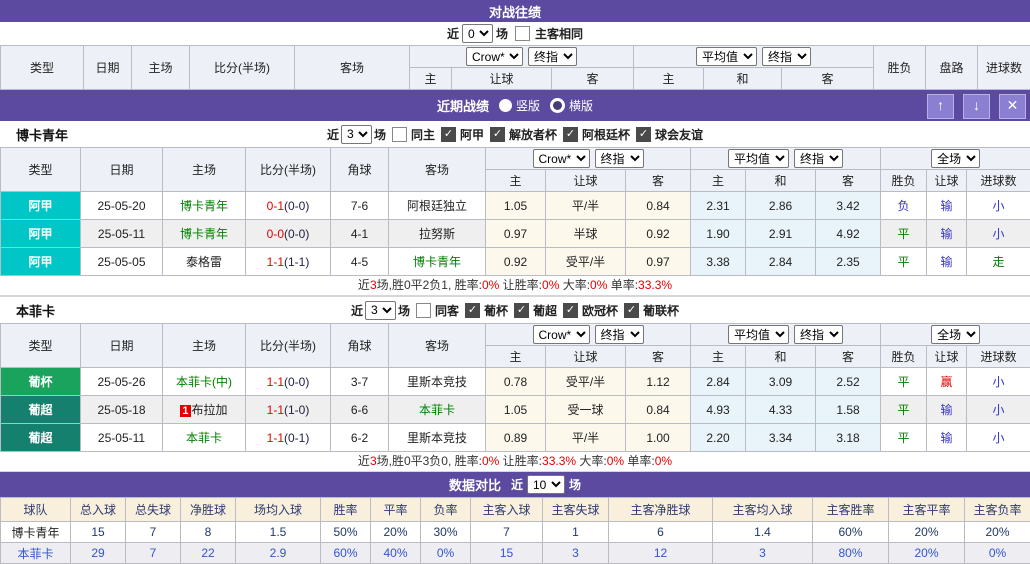 The height and width of the screenshot is (564, 1030). I want to click on col-avg-home: 主, so click(669, 79).